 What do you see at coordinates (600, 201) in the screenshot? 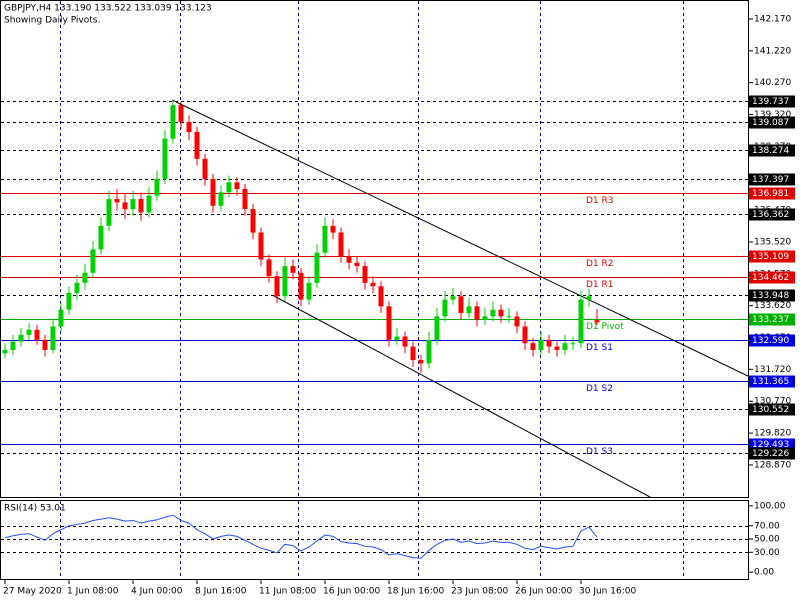
I see `pivot-name: D1 R3` at bounding box center [600, 201].